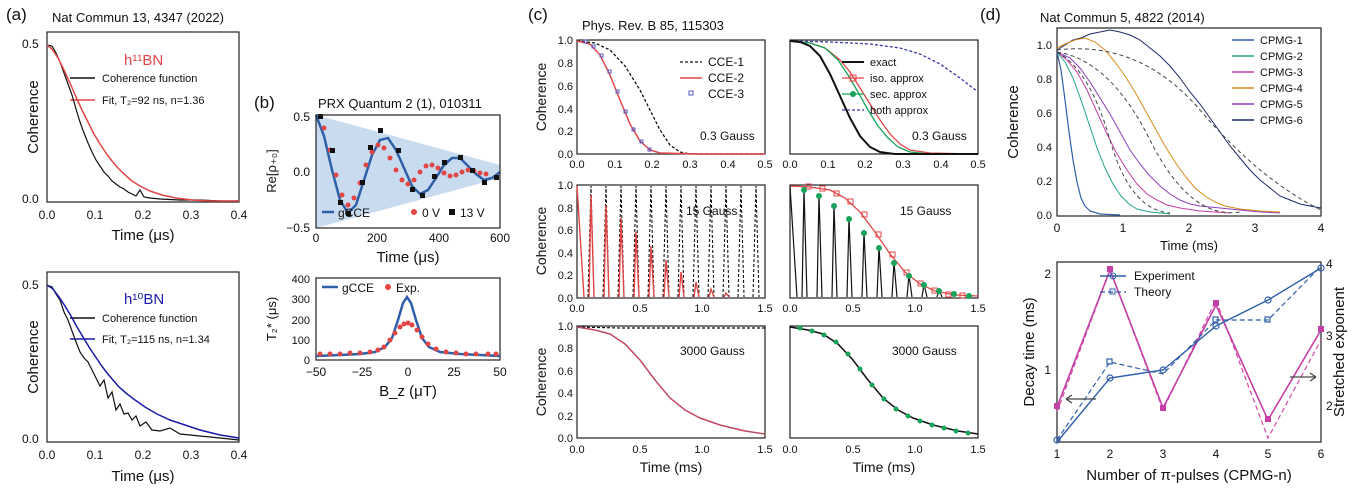 The height and width of the screenshot is (497, 1354). Describe the element at coordinates (400, 103) in the screenshot. I see `panel-b-citation: PRX Quantum 2 (1), 010311` at that location.